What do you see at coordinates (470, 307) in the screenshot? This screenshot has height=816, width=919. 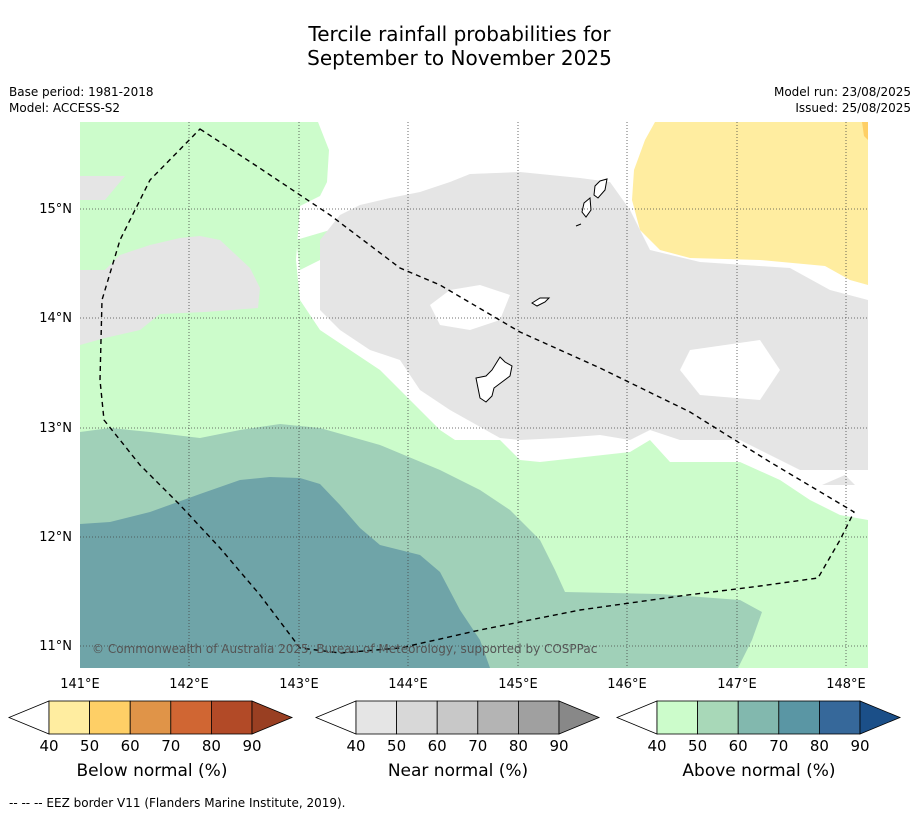 I see `near-gap-region` at bounding box center [470, 307].